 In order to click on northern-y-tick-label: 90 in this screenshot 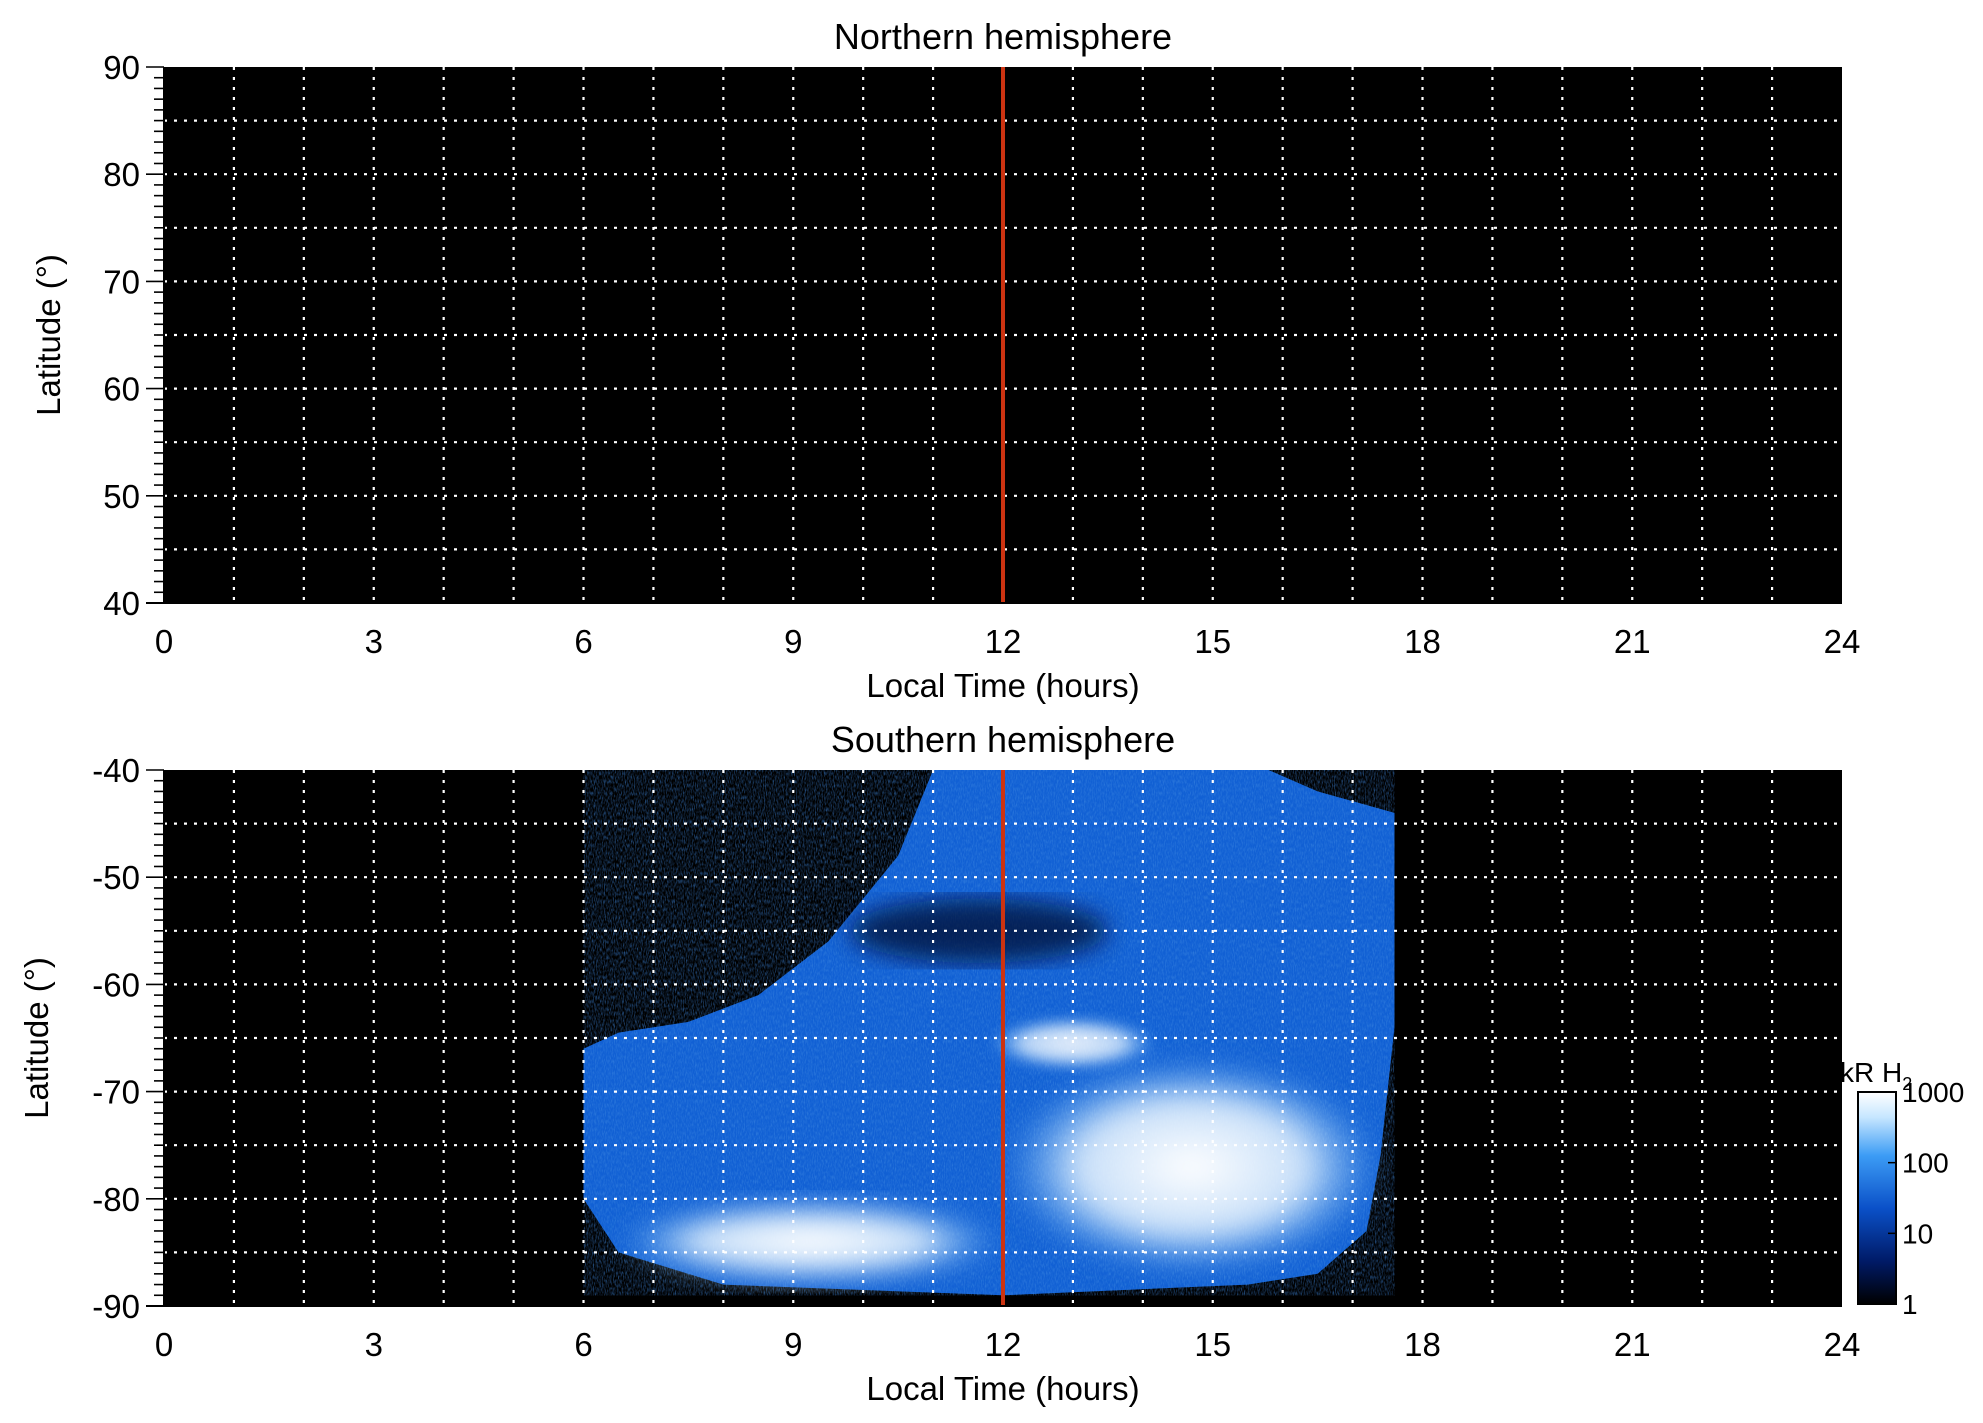, I will do `click(121, 67)`.